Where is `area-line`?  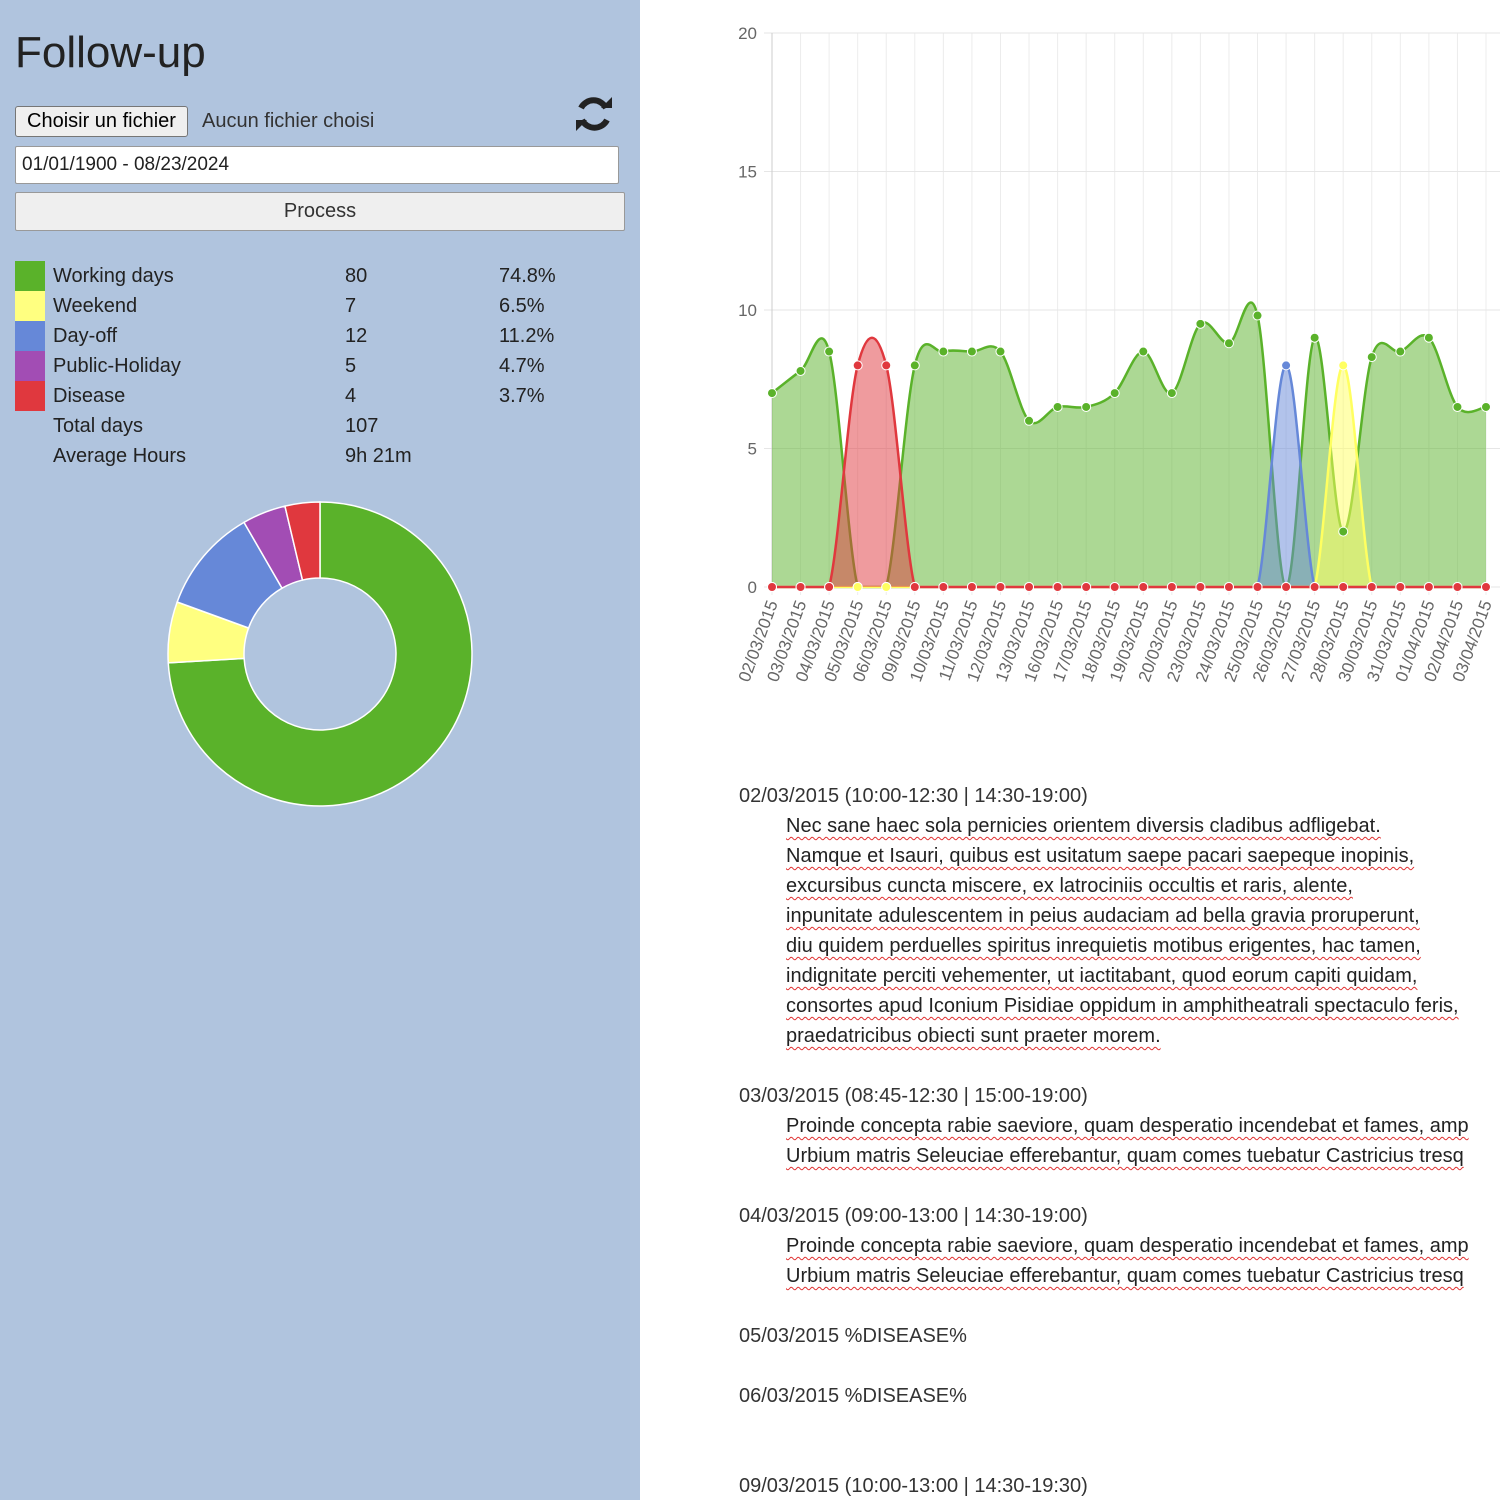 area-line is located at coordinates (1129, 462).